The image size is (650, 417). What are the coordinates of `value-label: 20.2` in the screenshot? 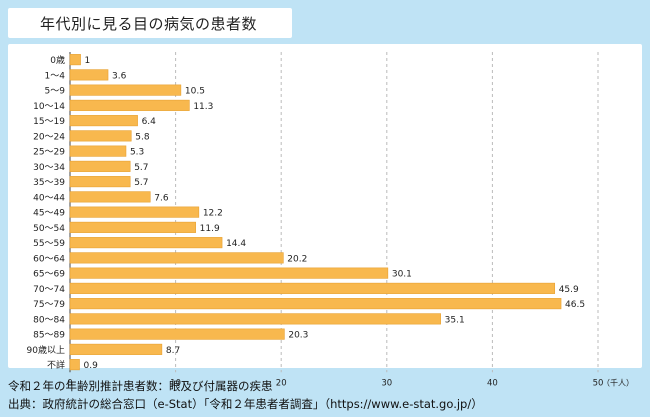 It's located at (297, 259).